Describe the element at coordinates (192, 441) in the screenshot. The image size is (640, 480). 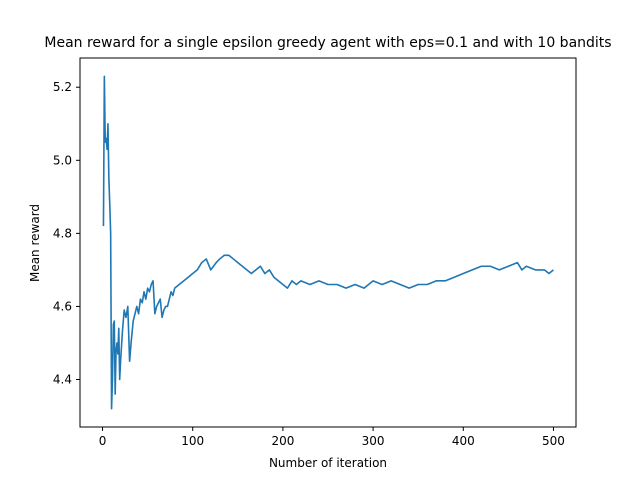
I see `x-tick-label: 100` at that location.